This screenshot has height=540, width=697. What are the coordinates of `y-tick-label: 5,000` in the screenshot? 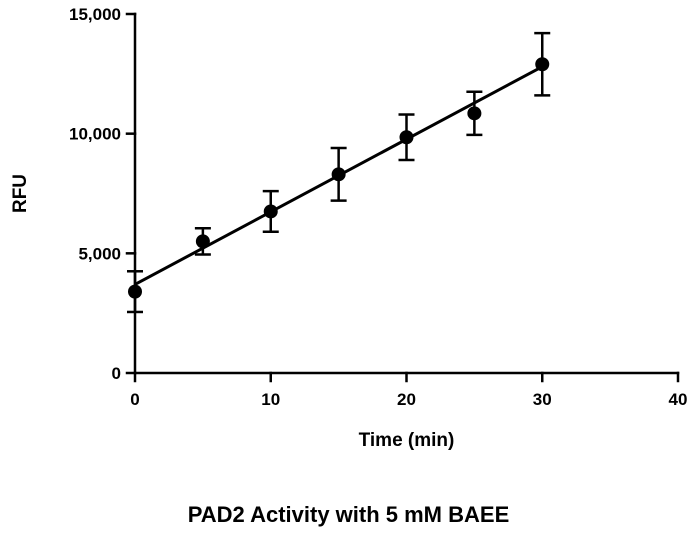 It's located at (99, 253).